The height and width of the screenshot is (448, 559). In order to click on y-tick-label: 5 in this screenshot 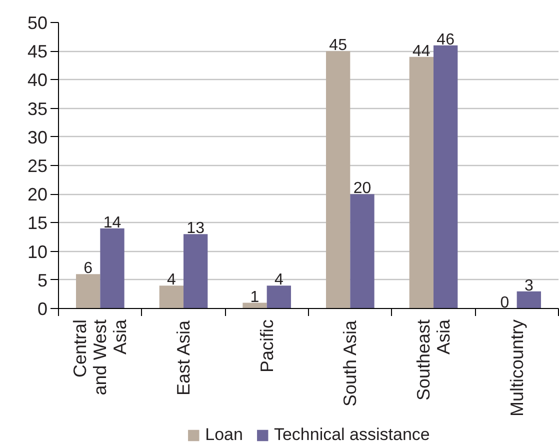, I will do `click(42, 280)`.